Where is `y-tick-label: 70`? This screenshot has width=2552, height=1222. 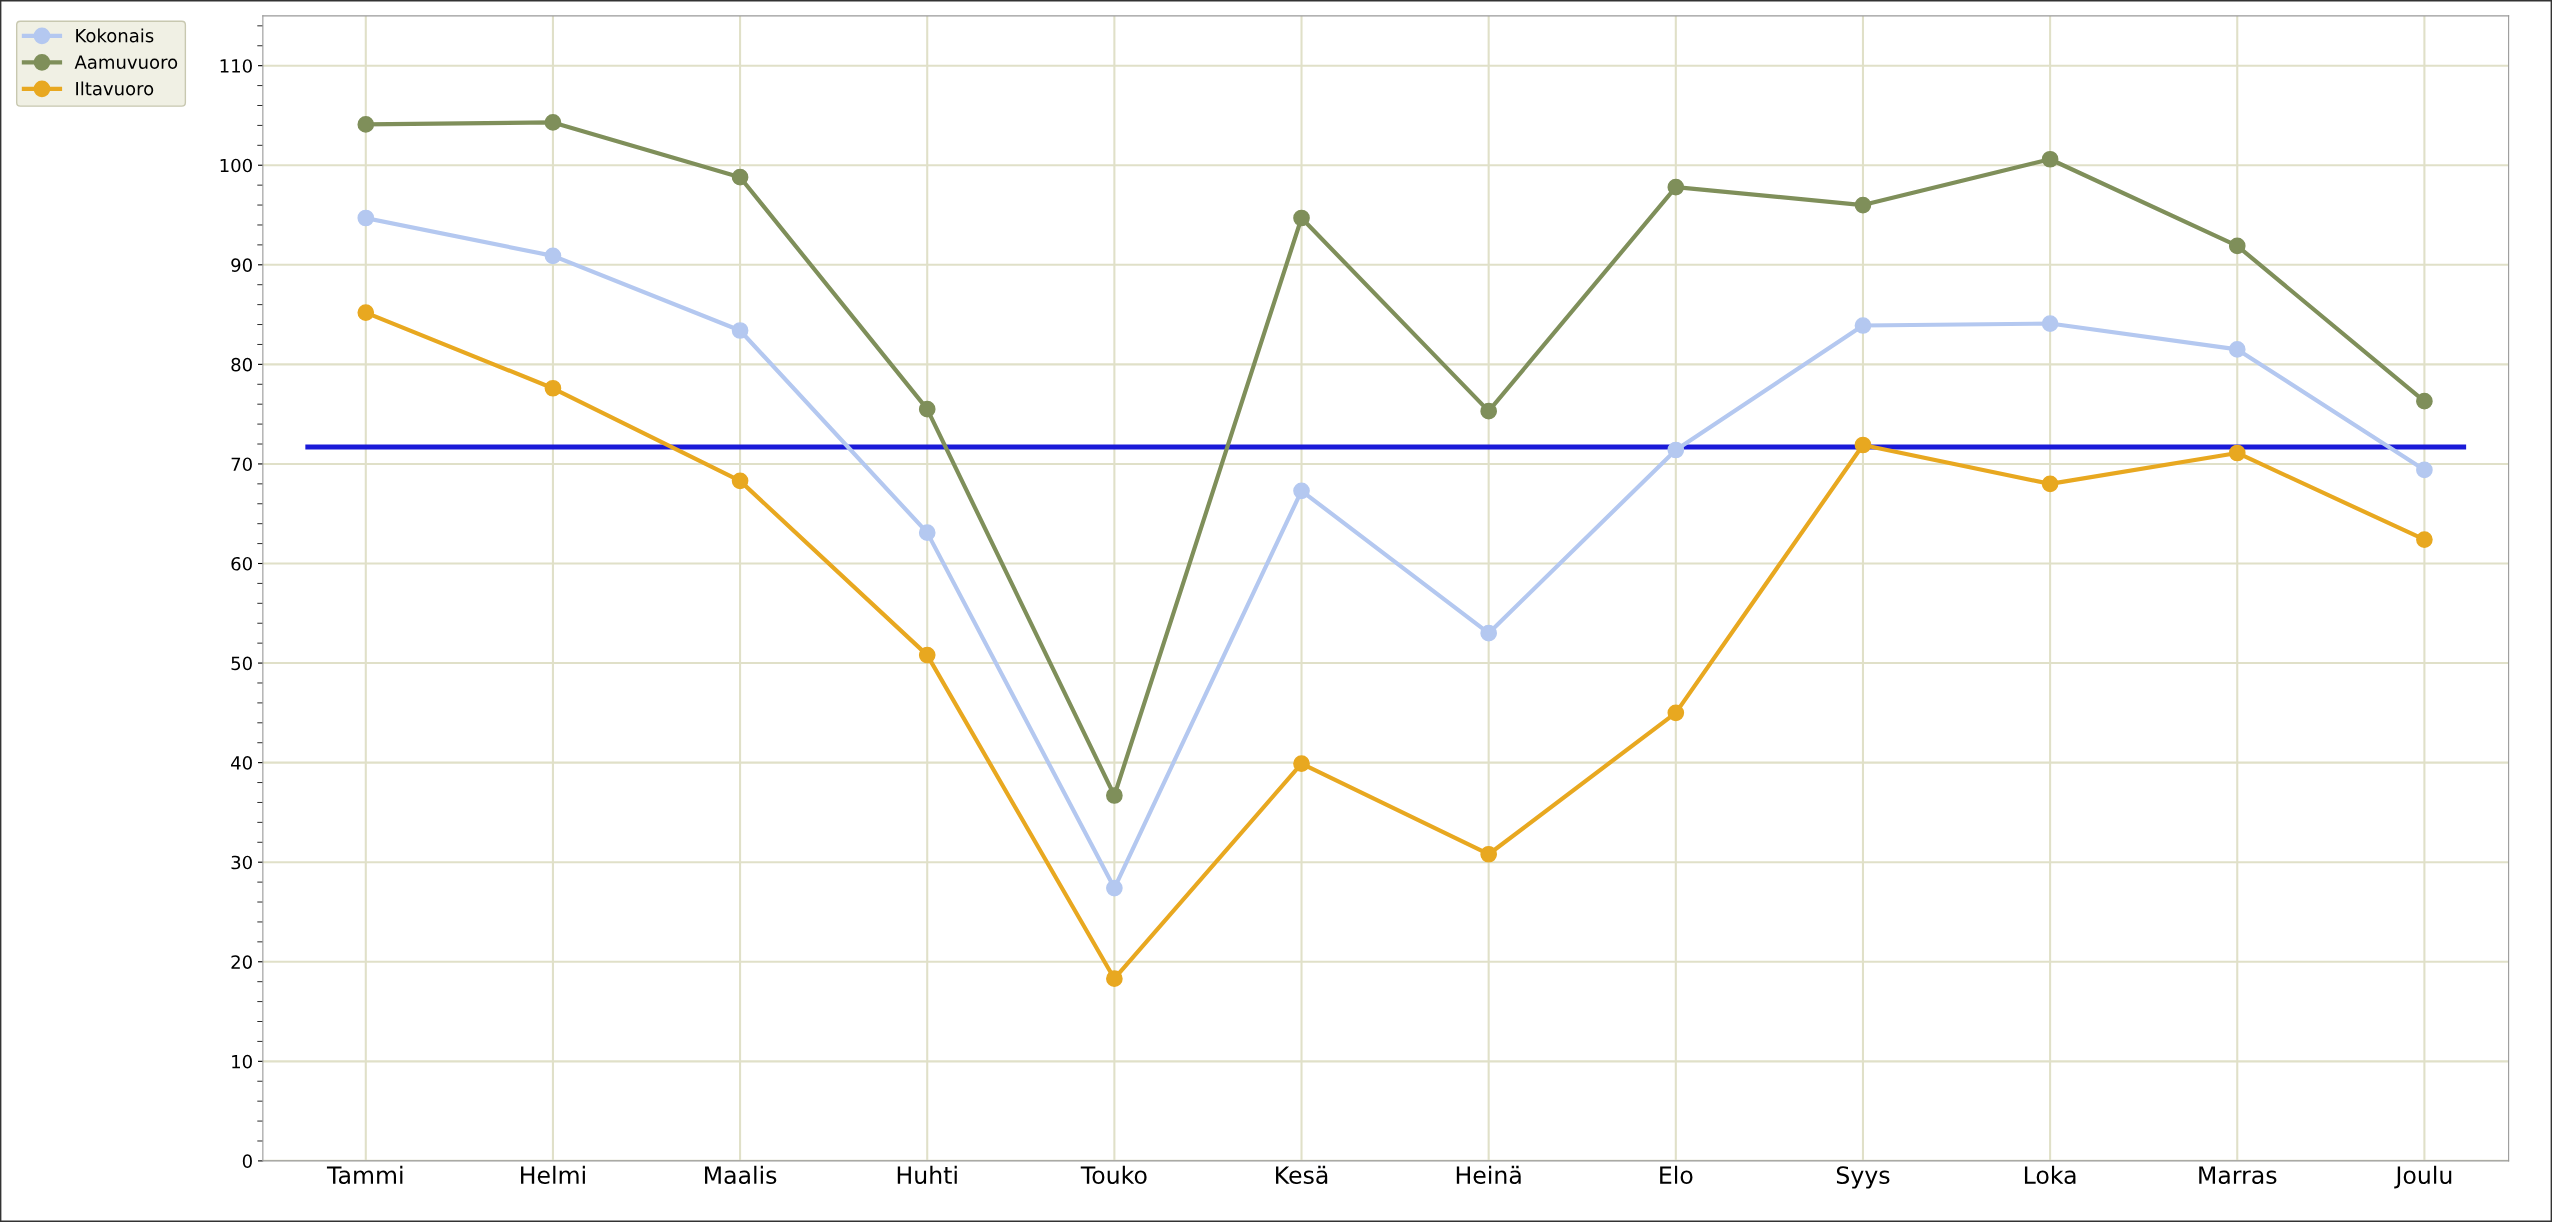
y-tick-label: 70 is located at coordinates (241, 464).